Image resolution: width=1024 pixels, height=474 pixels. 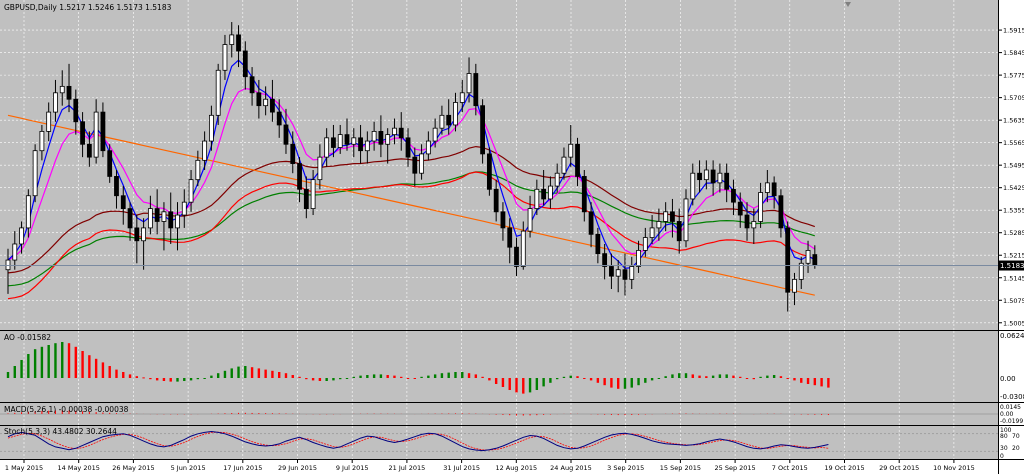 What do you see at coordinates (848, 4) in the screenshot?
I see `chart-shift-marker` at bounding box center [848, 4].